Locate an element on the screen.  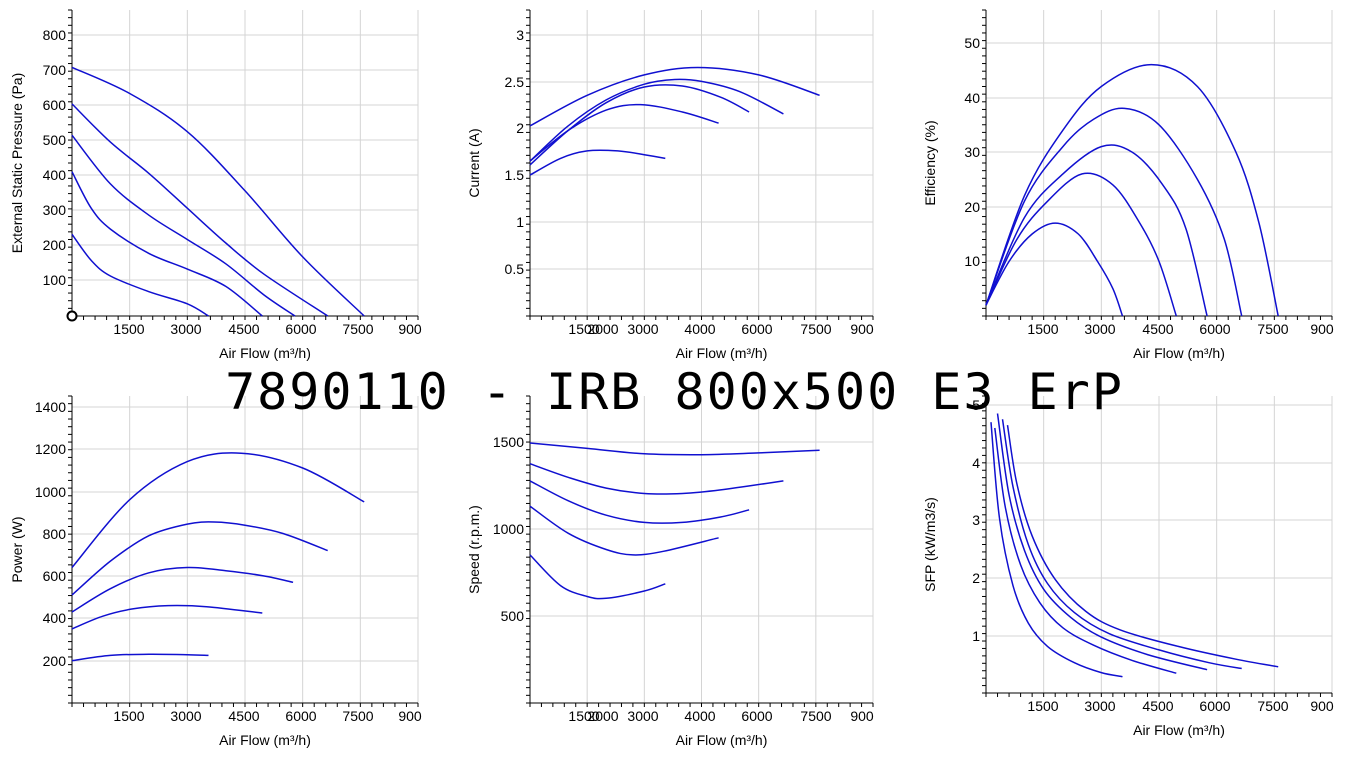
y-tick-label: 100 is located at coordinates (55, 280).